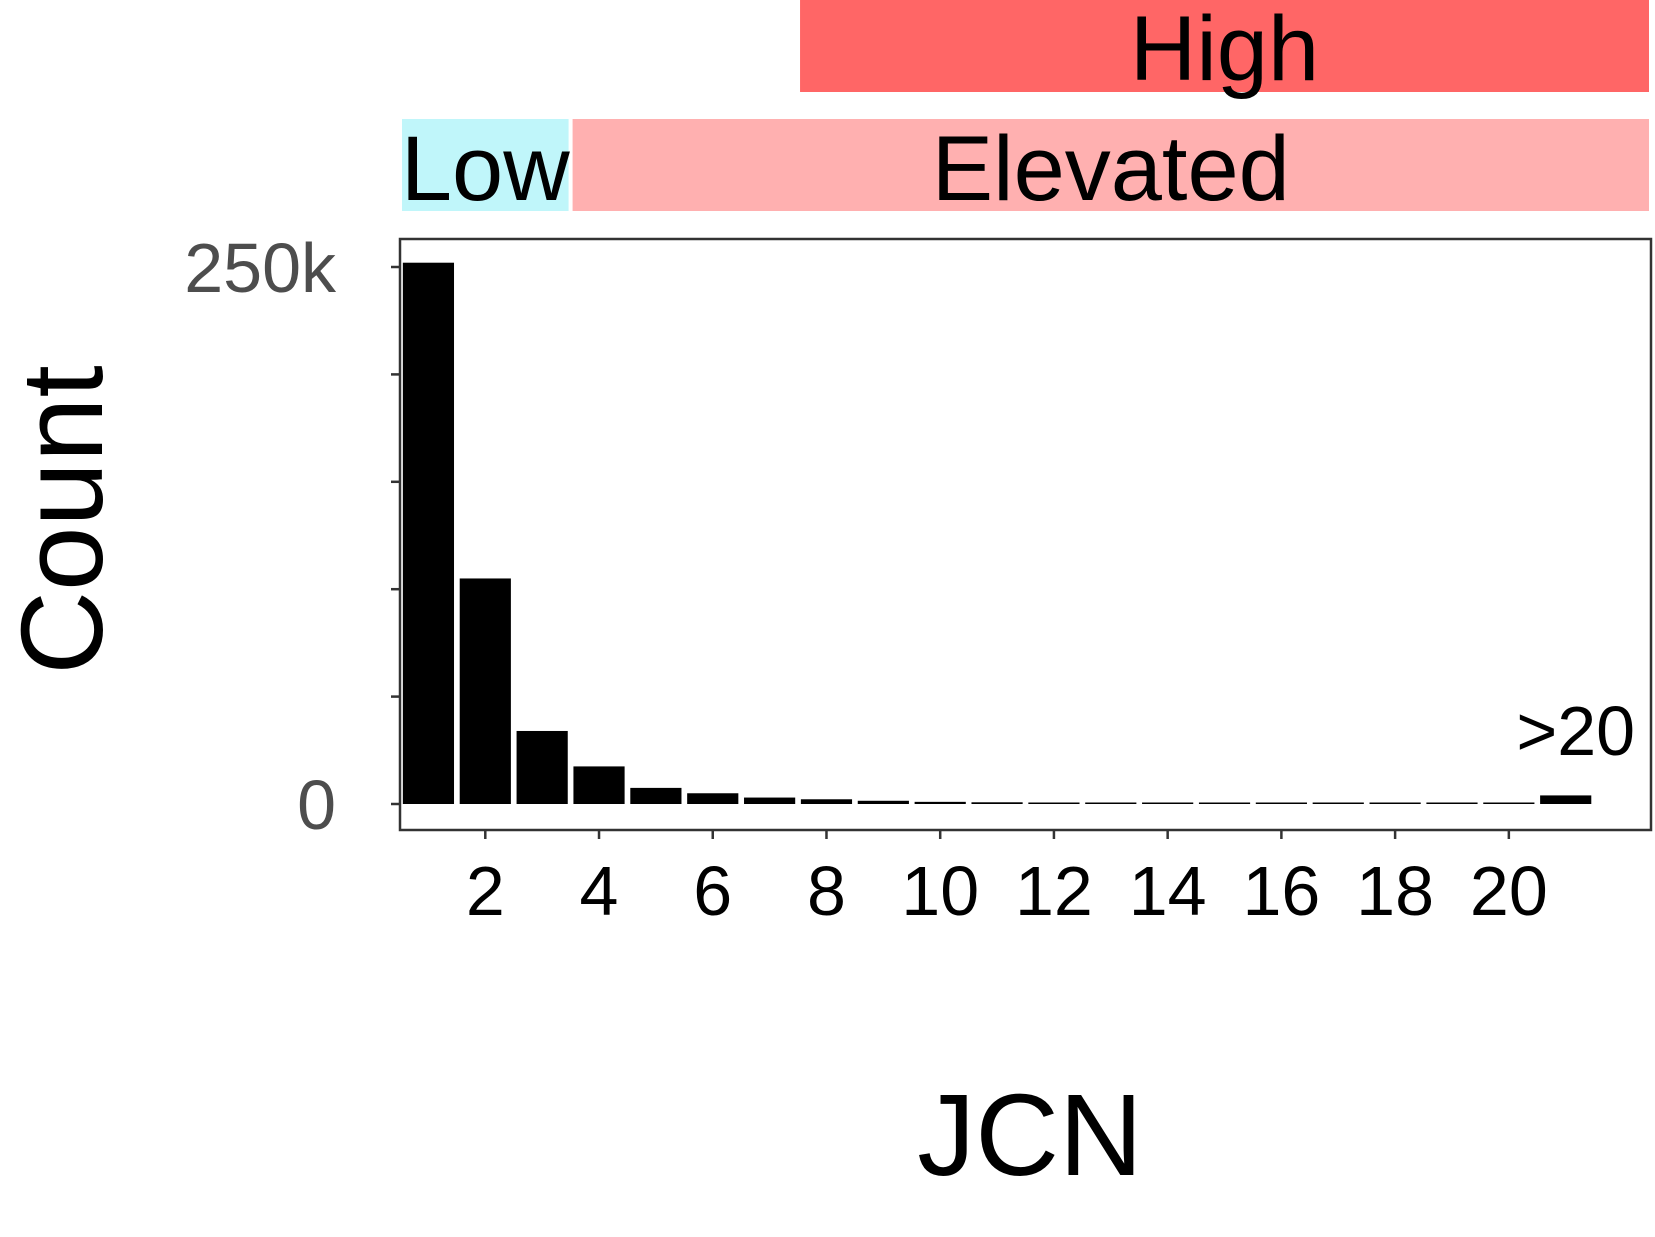 The image size is (1655, 1237). Describe the element at coordinates (1281, 891) in the screenshot. I see `x-tick-label: 16` at that location.